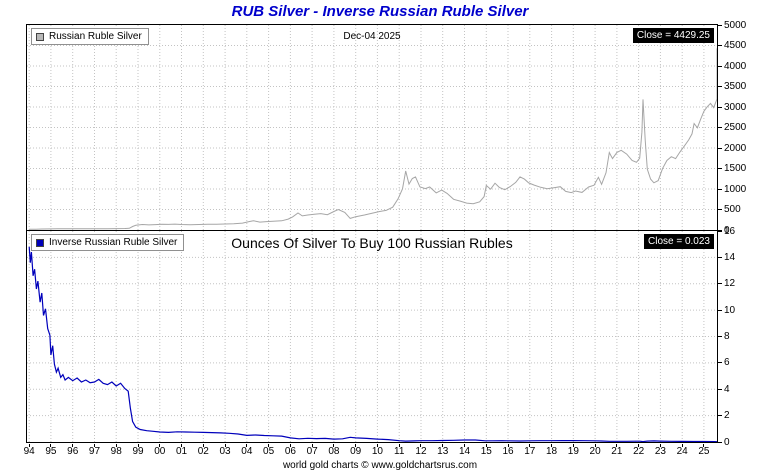  I want to click on x-axis-tick-label: 00, so click(160, 451).